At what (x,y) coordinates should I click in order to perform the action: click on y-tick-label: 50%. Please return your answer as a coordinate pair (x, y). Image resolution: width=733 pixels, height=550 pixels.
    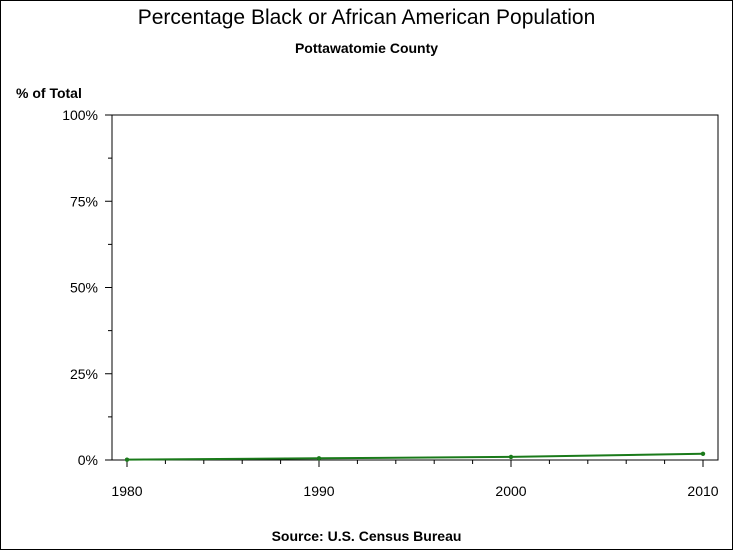
    Looking at the image, I should click on (84, 288).